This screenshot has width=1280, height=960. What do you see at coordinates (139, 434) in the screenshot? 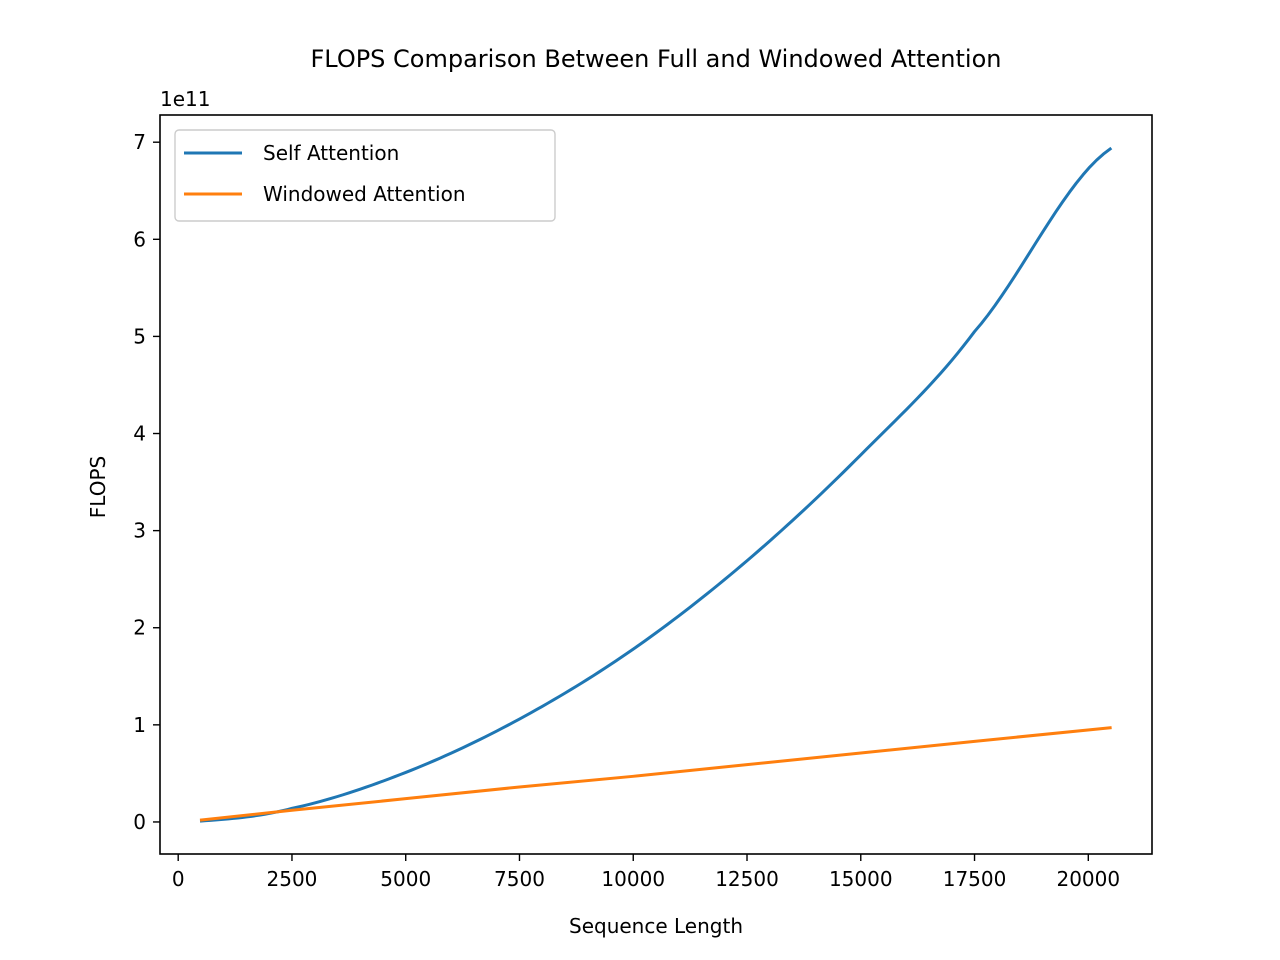
I see `y-tick-label: 4` at bounding box center [139, 434].